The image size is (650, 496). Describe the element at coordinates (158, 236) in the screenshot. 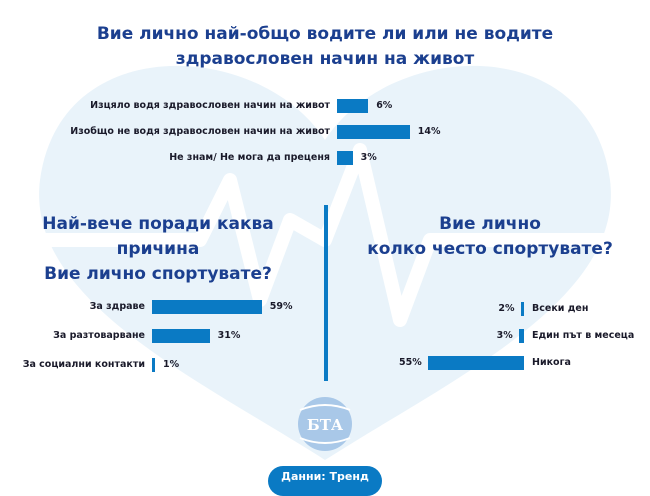

I see `title-line: Най-вече поради каква причина` at that location.